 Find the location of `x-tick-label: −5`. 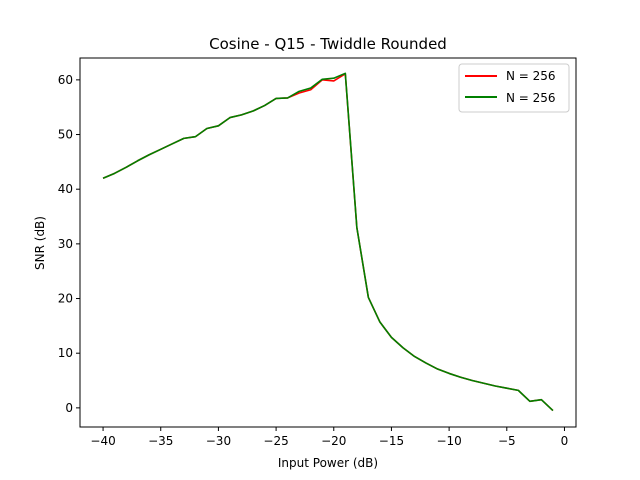

x-tick-label: −5 is located at coordinates (507, 441).